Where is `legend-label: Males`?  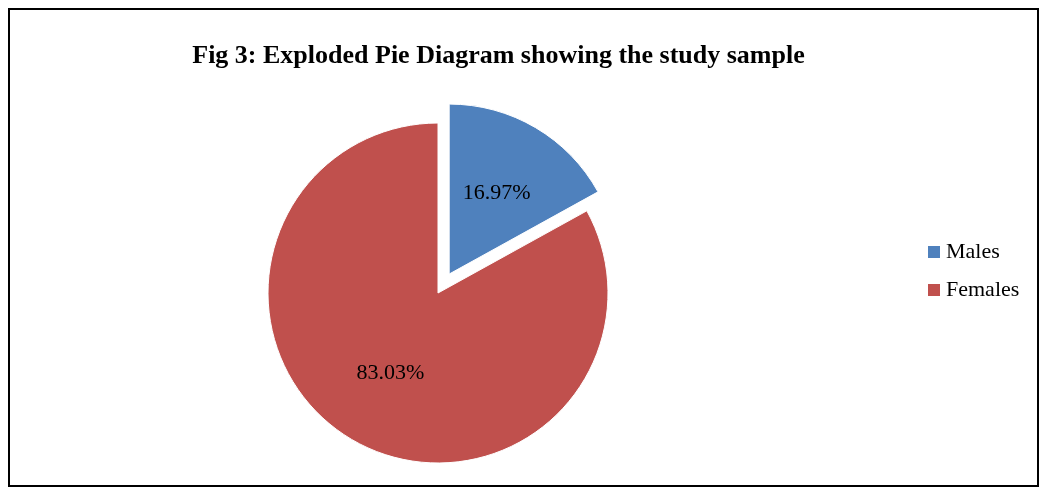 legend-label: Males is located at coordinates (973, 251).